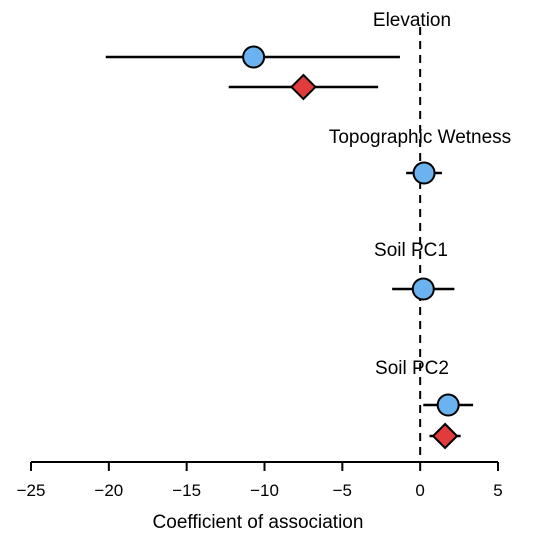  What do you see at coordinates (424, 404) in the screenshot?
I see `predictor-group: Soil PC2` at bounding box center [424, 404].